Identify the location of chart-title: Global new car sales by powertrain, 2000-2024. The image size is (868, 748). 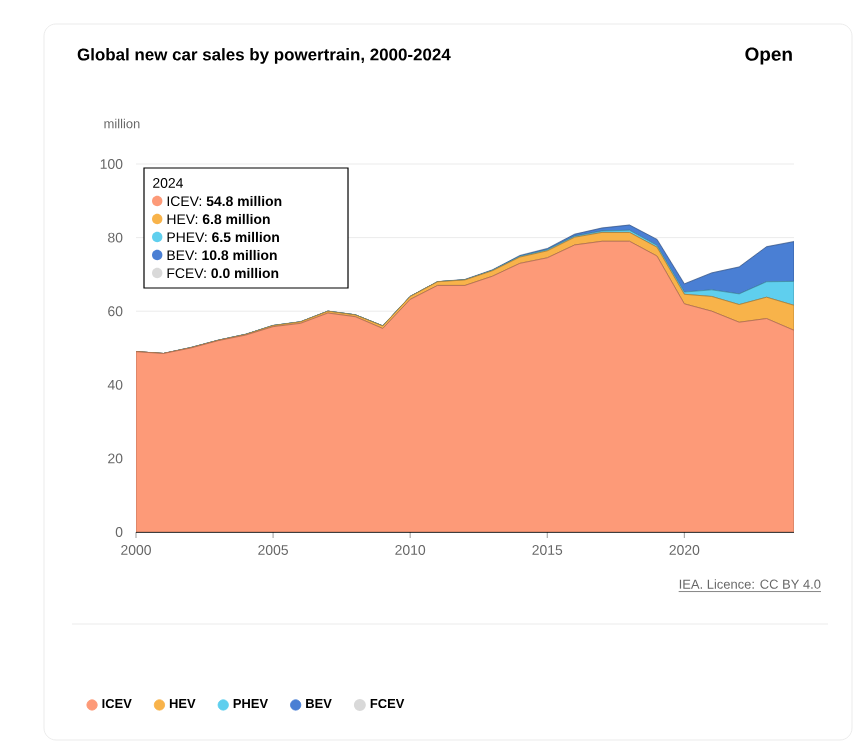
(264, 56).